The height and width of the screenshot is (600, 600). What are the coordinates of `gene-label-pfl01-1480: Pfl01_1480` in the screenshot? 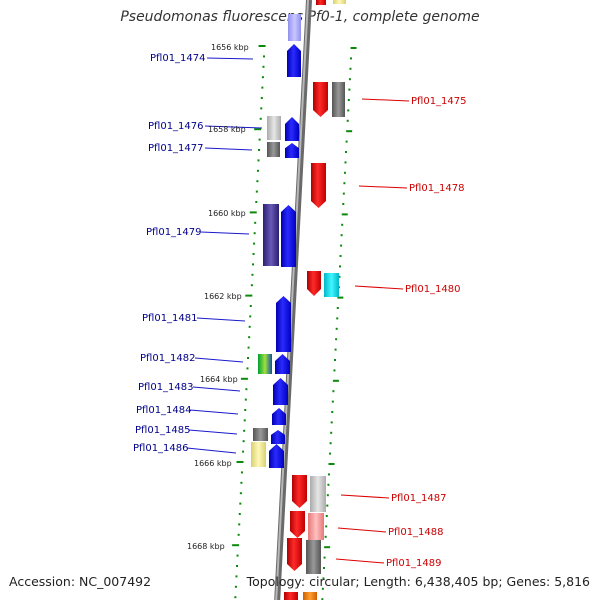 It's located at (433, 289).